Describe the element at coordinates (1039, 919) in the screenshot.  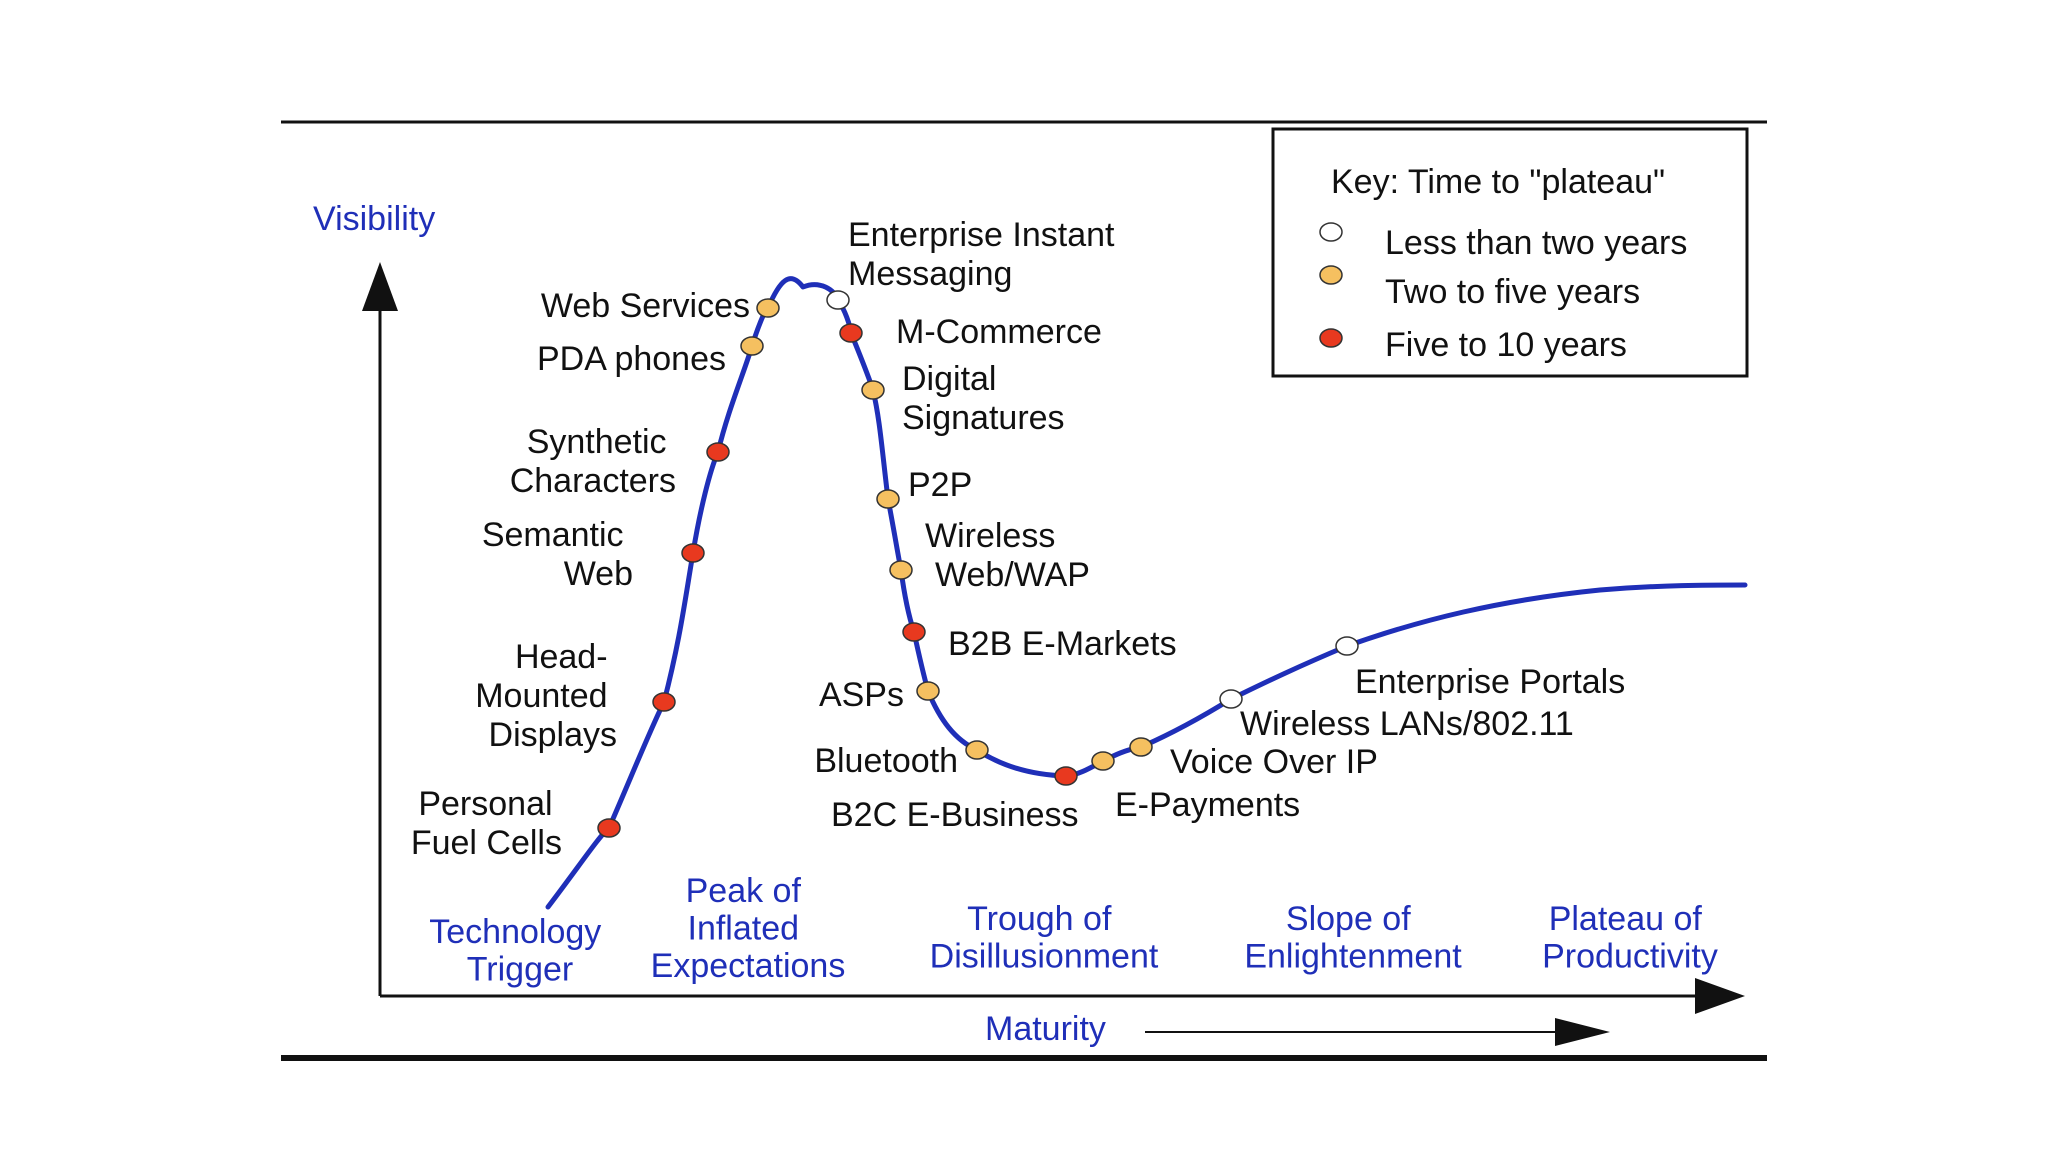
I see `phase-line: Trough of` at that location.